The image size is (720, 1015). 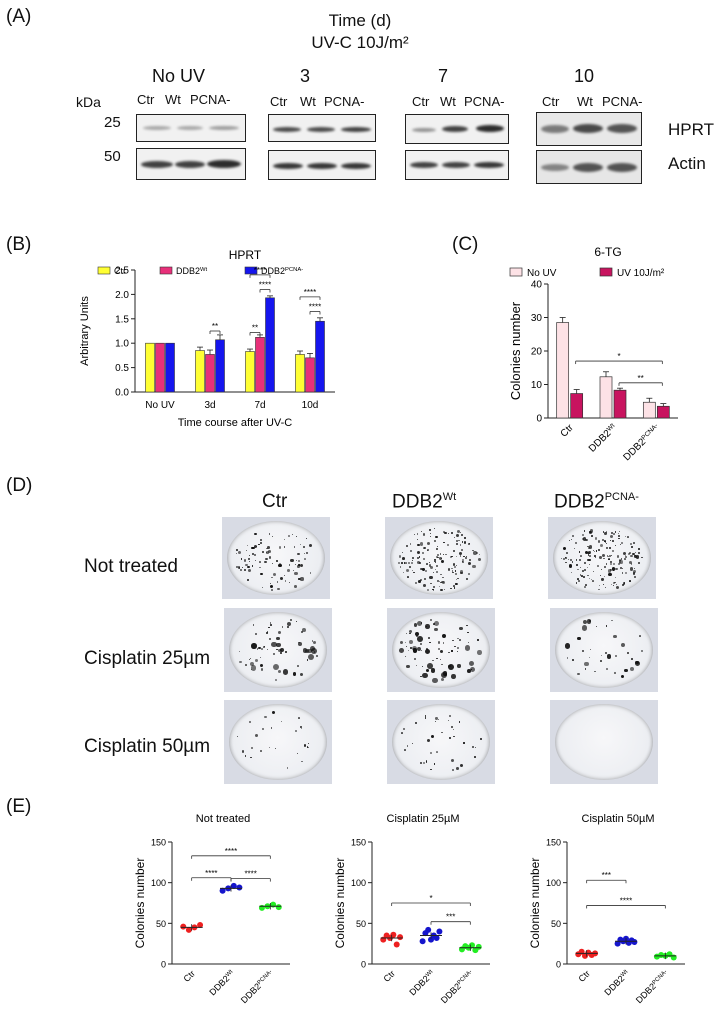 I want to click on x-tick-label: Ctr, so click(x=585, y=976).